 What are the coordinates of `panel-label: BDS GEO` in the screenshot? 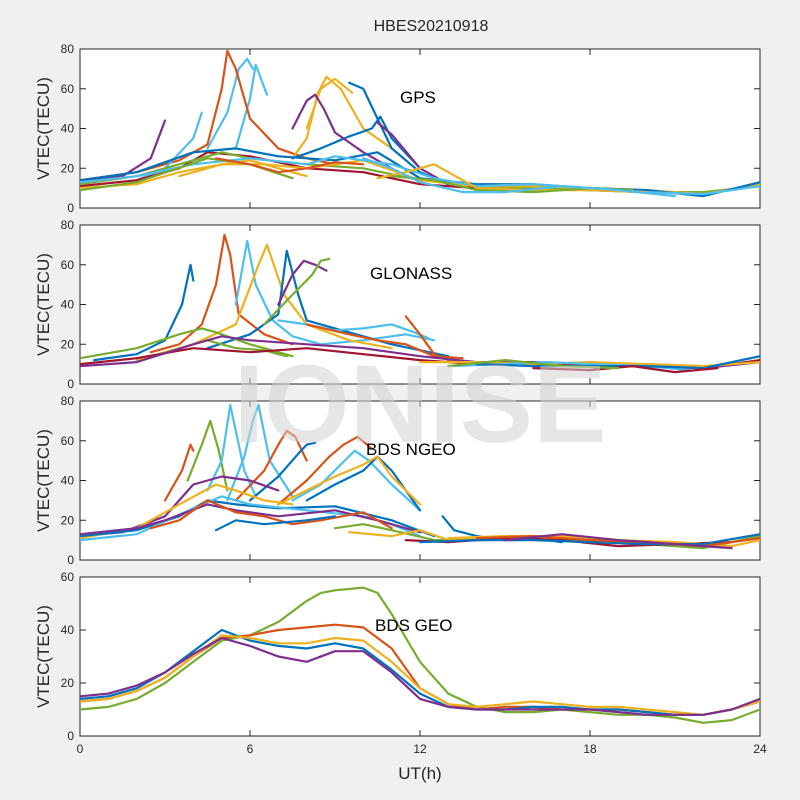 It's located at (413, 625).